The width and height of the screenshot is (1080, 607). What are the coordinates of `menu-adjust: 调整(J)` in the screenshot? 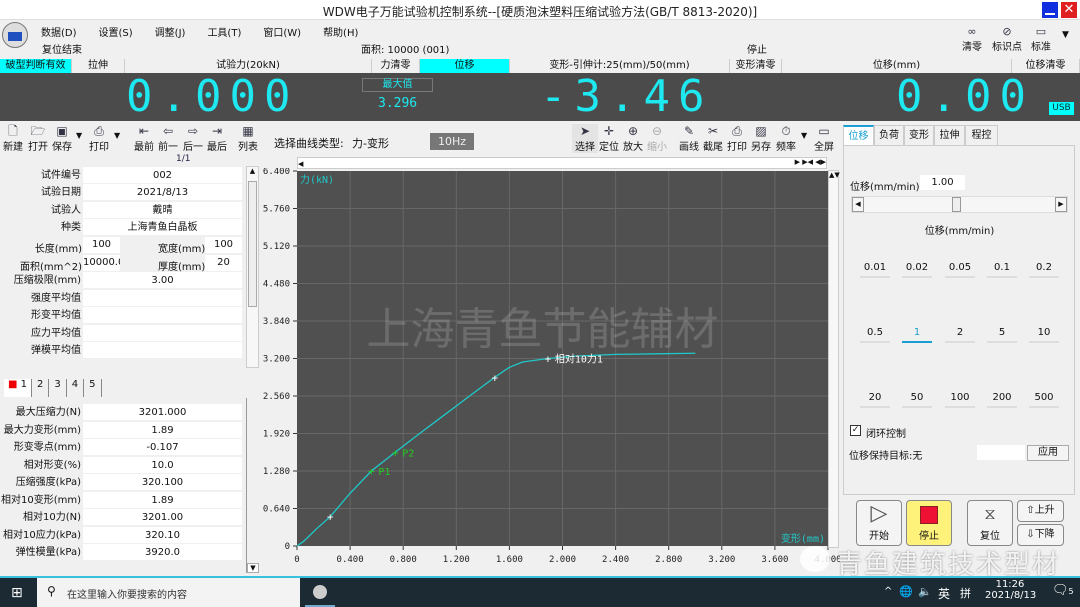 It's located at (170, 33).